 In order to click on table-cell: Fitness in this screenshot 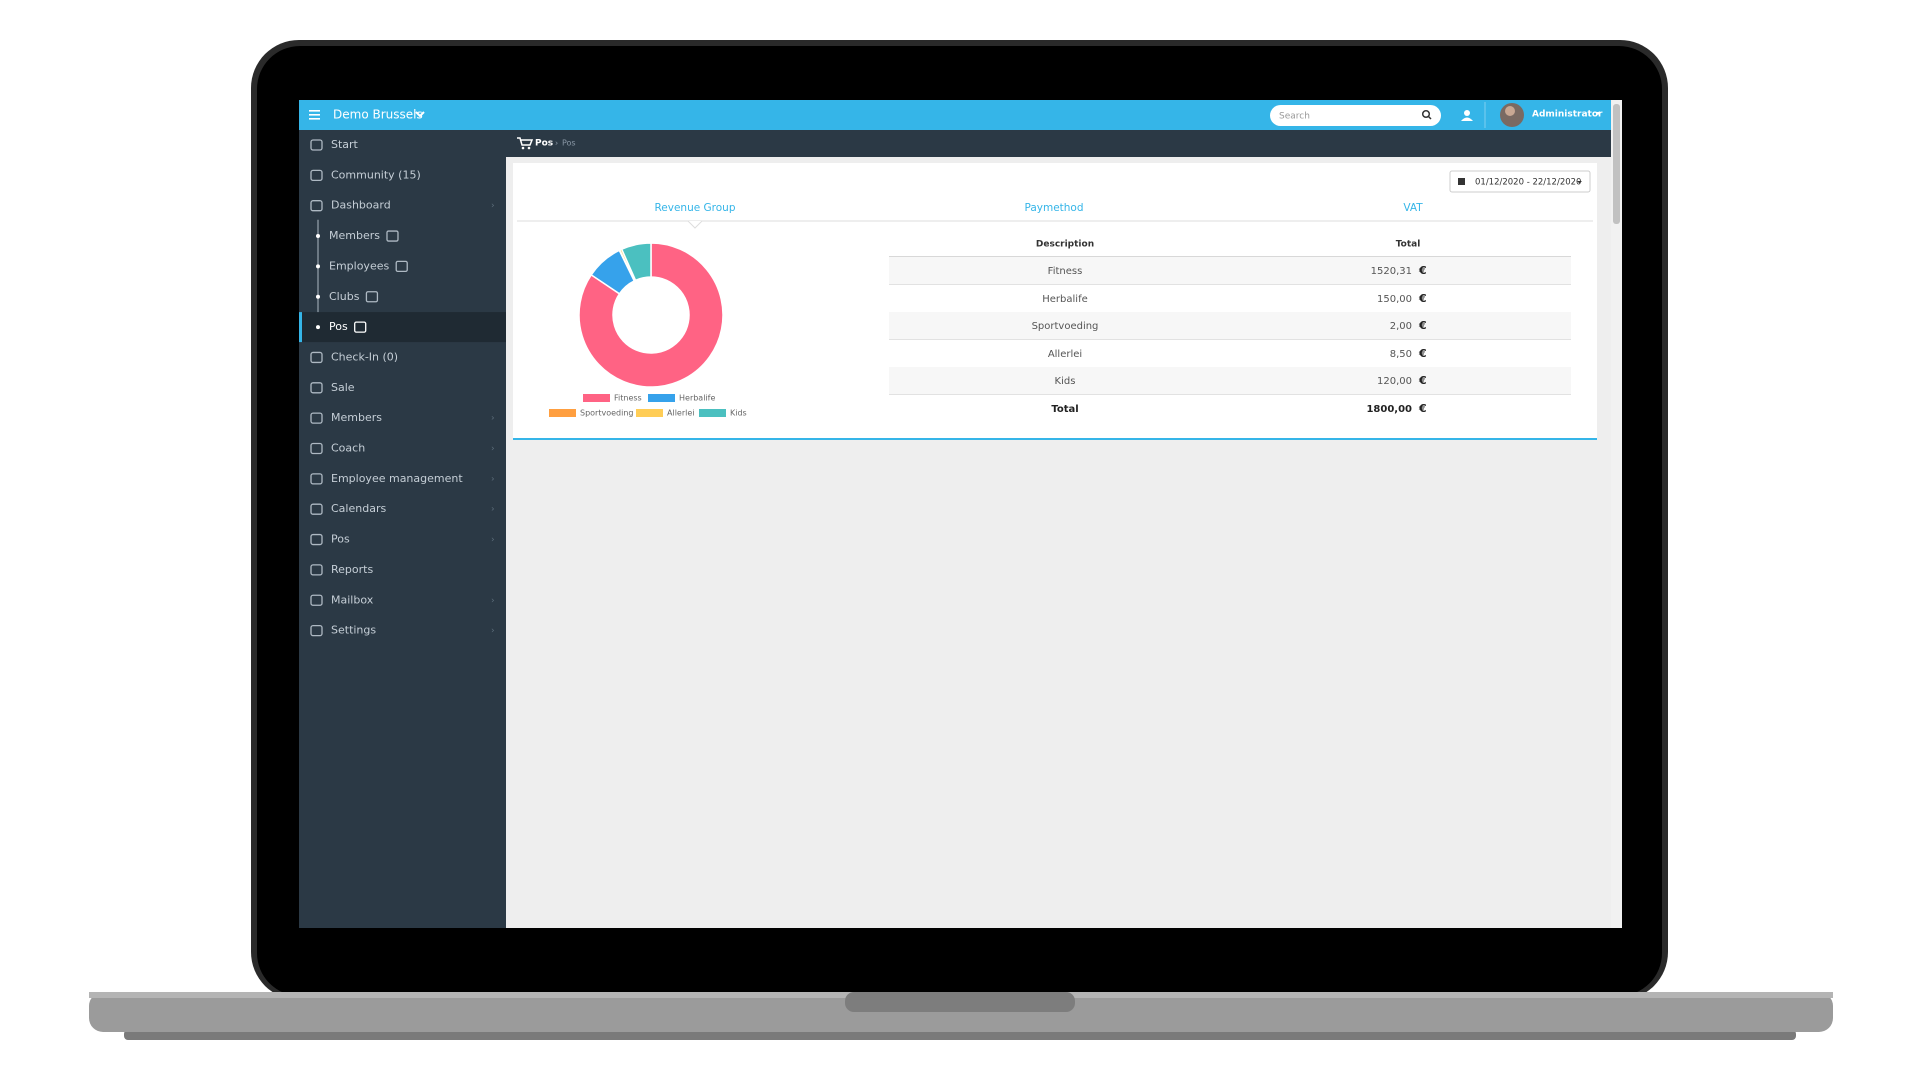, I will do `click(1065, 271)`.